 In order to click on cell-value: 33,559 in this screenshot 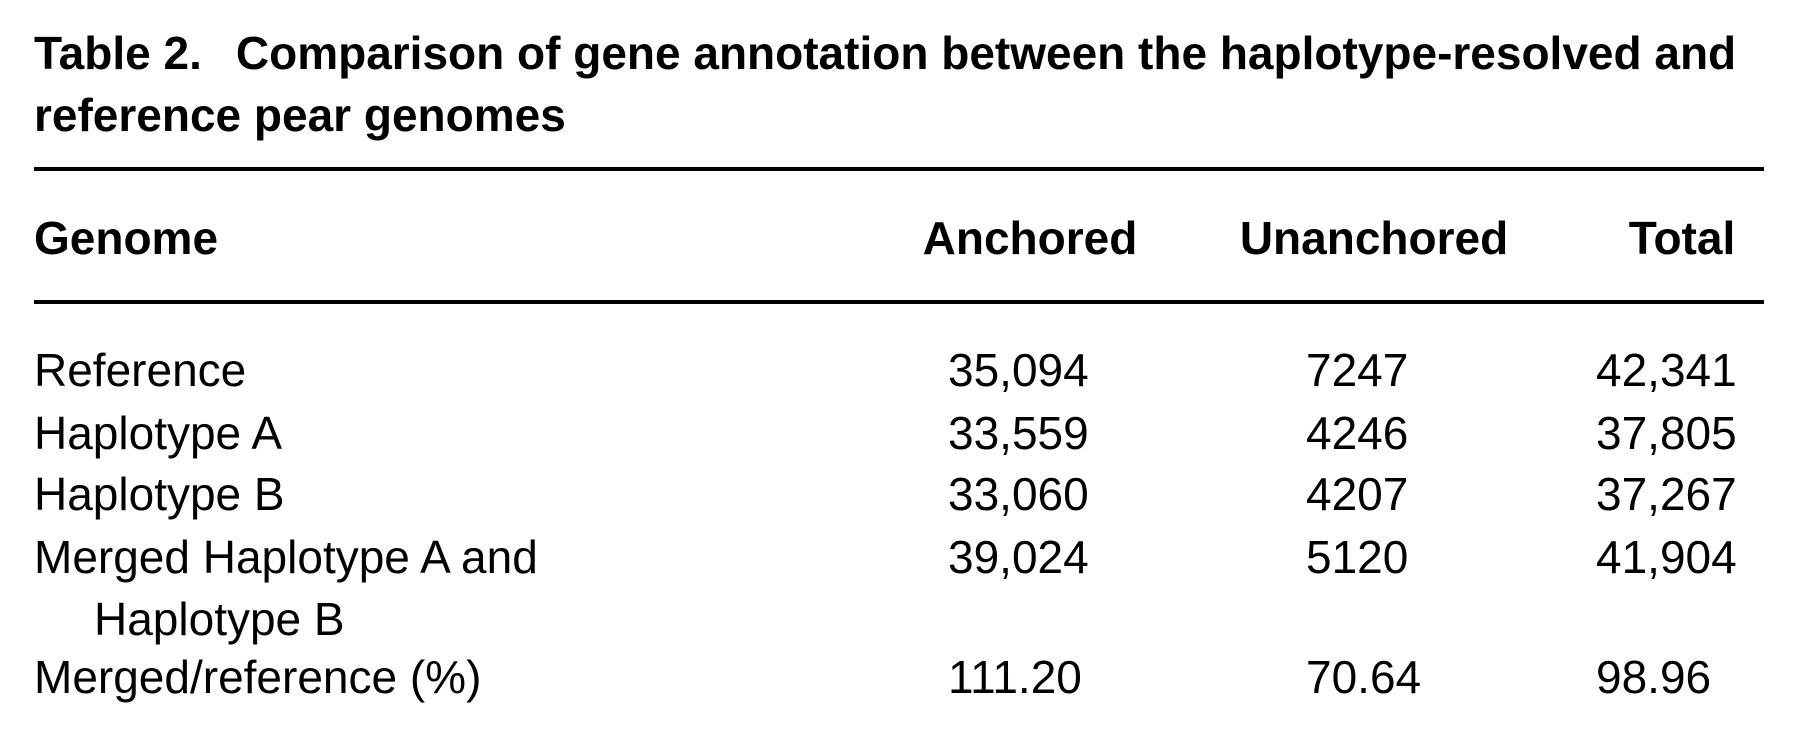, I will do `click(1018, 433)`.